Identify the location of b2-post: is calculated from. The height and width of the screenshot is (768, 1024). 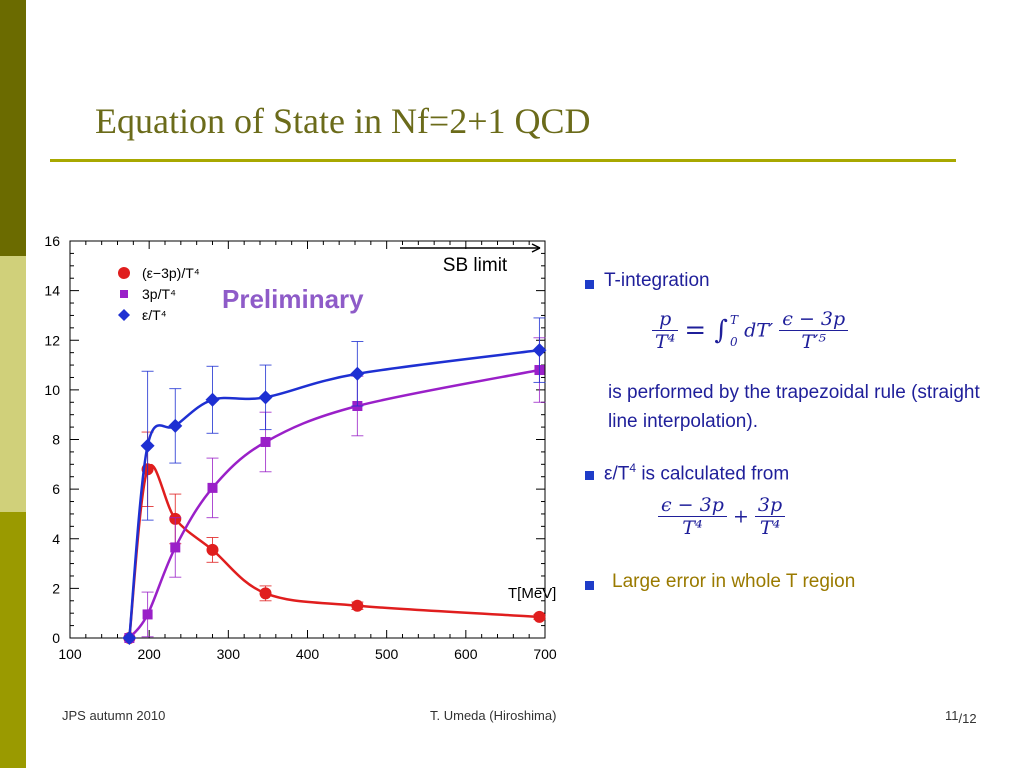
(713, 474).